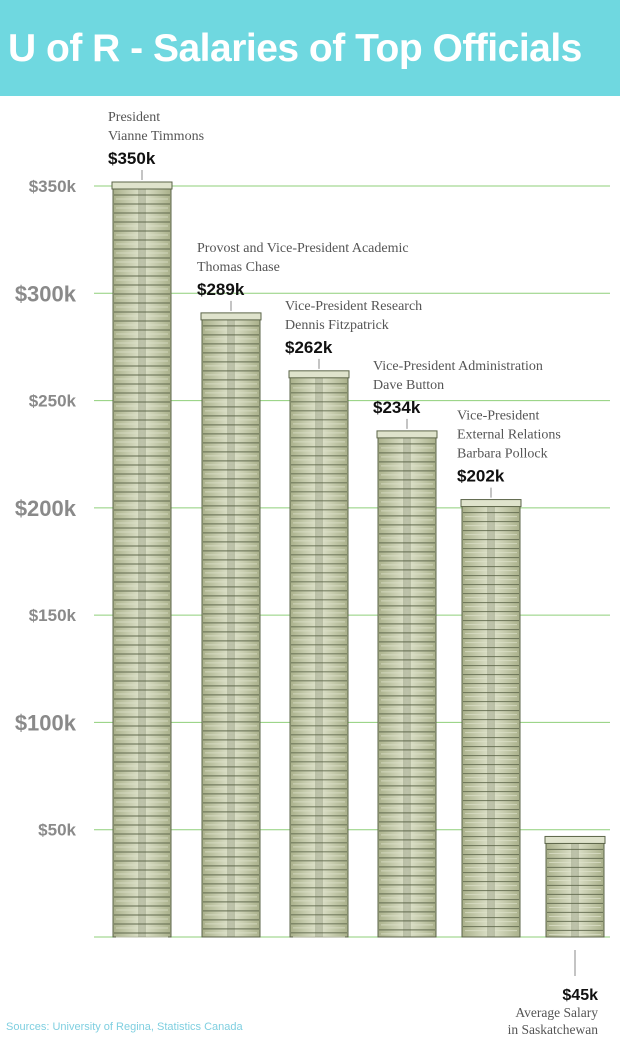 This screenshot has width=620, height=1049. What do you see at coordinates (53, 401) in the screenshot?
I see `y-tick-label: $250k` at bounding box center [53, 401].